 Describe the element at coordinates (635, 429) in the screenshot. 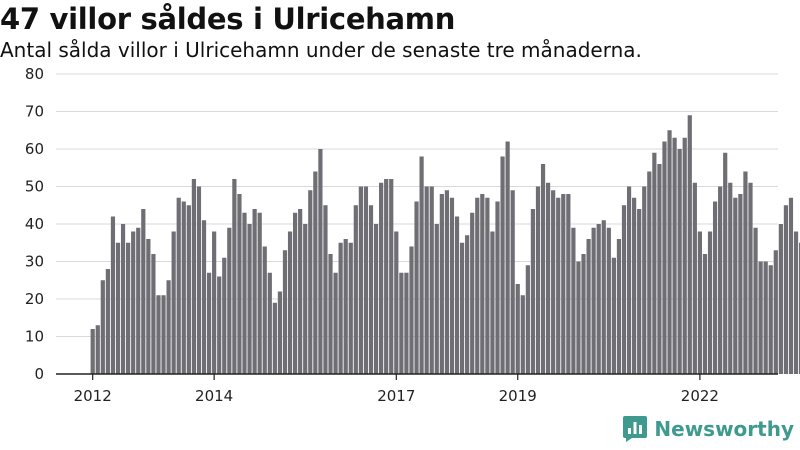

I see `newsworthy-logo-icon` at that location.